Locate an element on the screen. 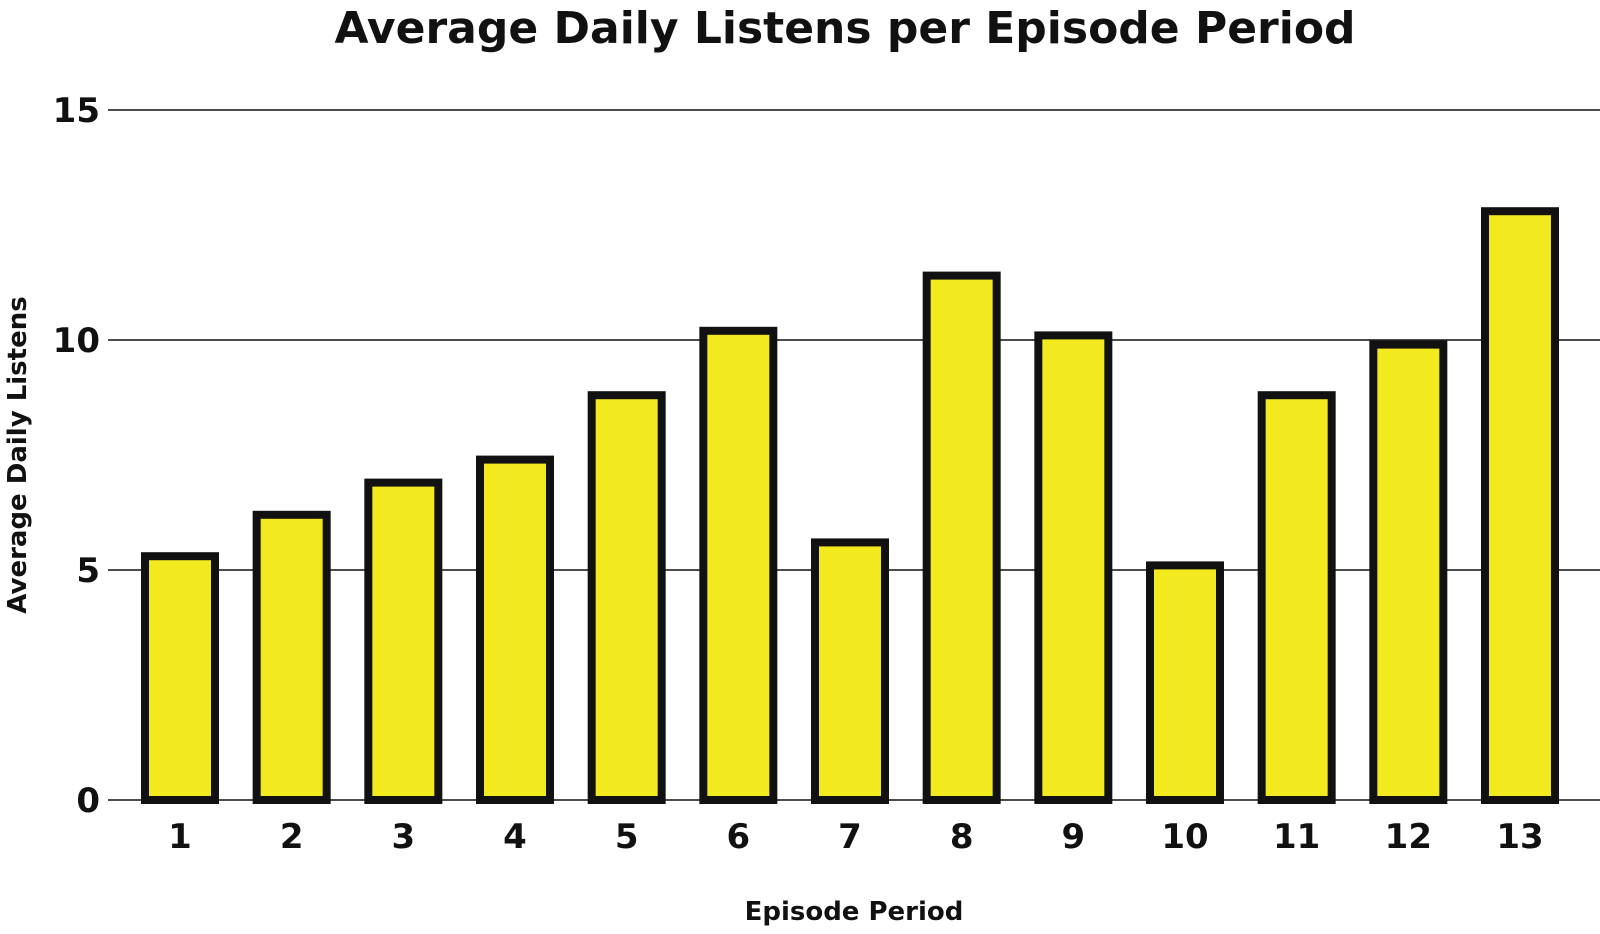  x-tick-label: 11 is located at coordinates (1296, 837).